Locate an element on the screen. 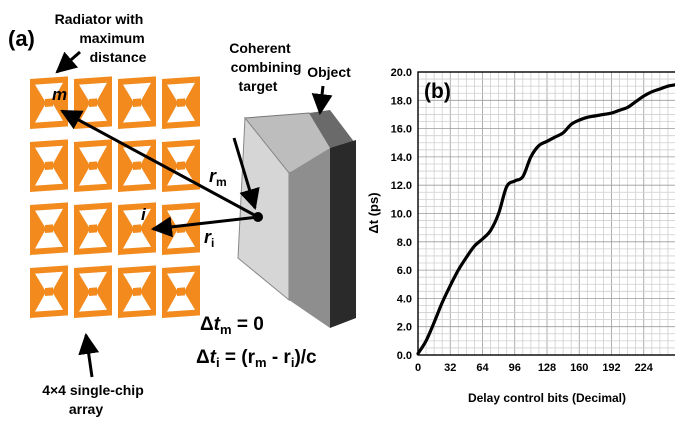 The image size is (675, 424). y-tick-label: 10.0 is located at coordinates (401, 215).